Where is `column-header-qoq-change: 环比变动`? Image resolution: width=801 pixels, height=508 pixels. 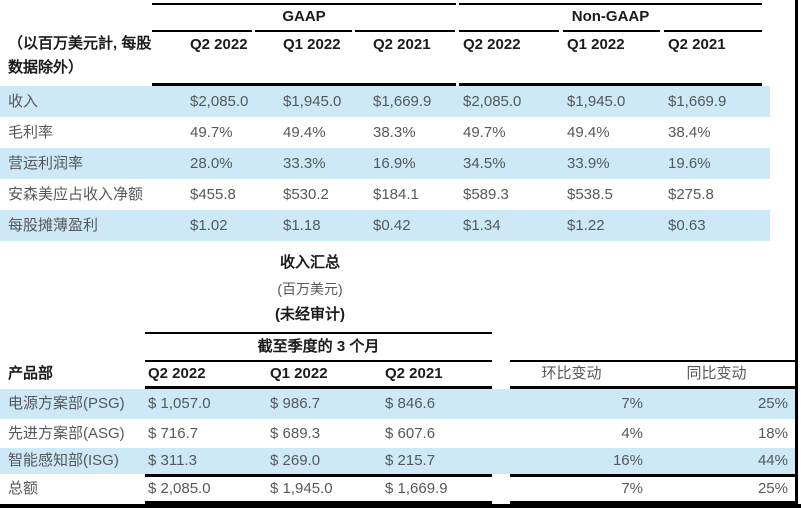
column-header-qoq-change: 环比变动 is located at coordinates (571, 373).